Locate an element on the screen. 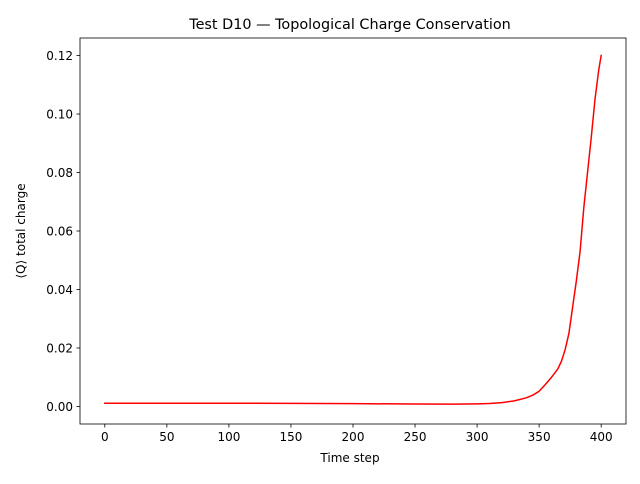 This screenshot has width=640, height=484. x-axis-ticks: 0 50 100 150 200 250 300 350 400 is located at coordinates (357, 434).